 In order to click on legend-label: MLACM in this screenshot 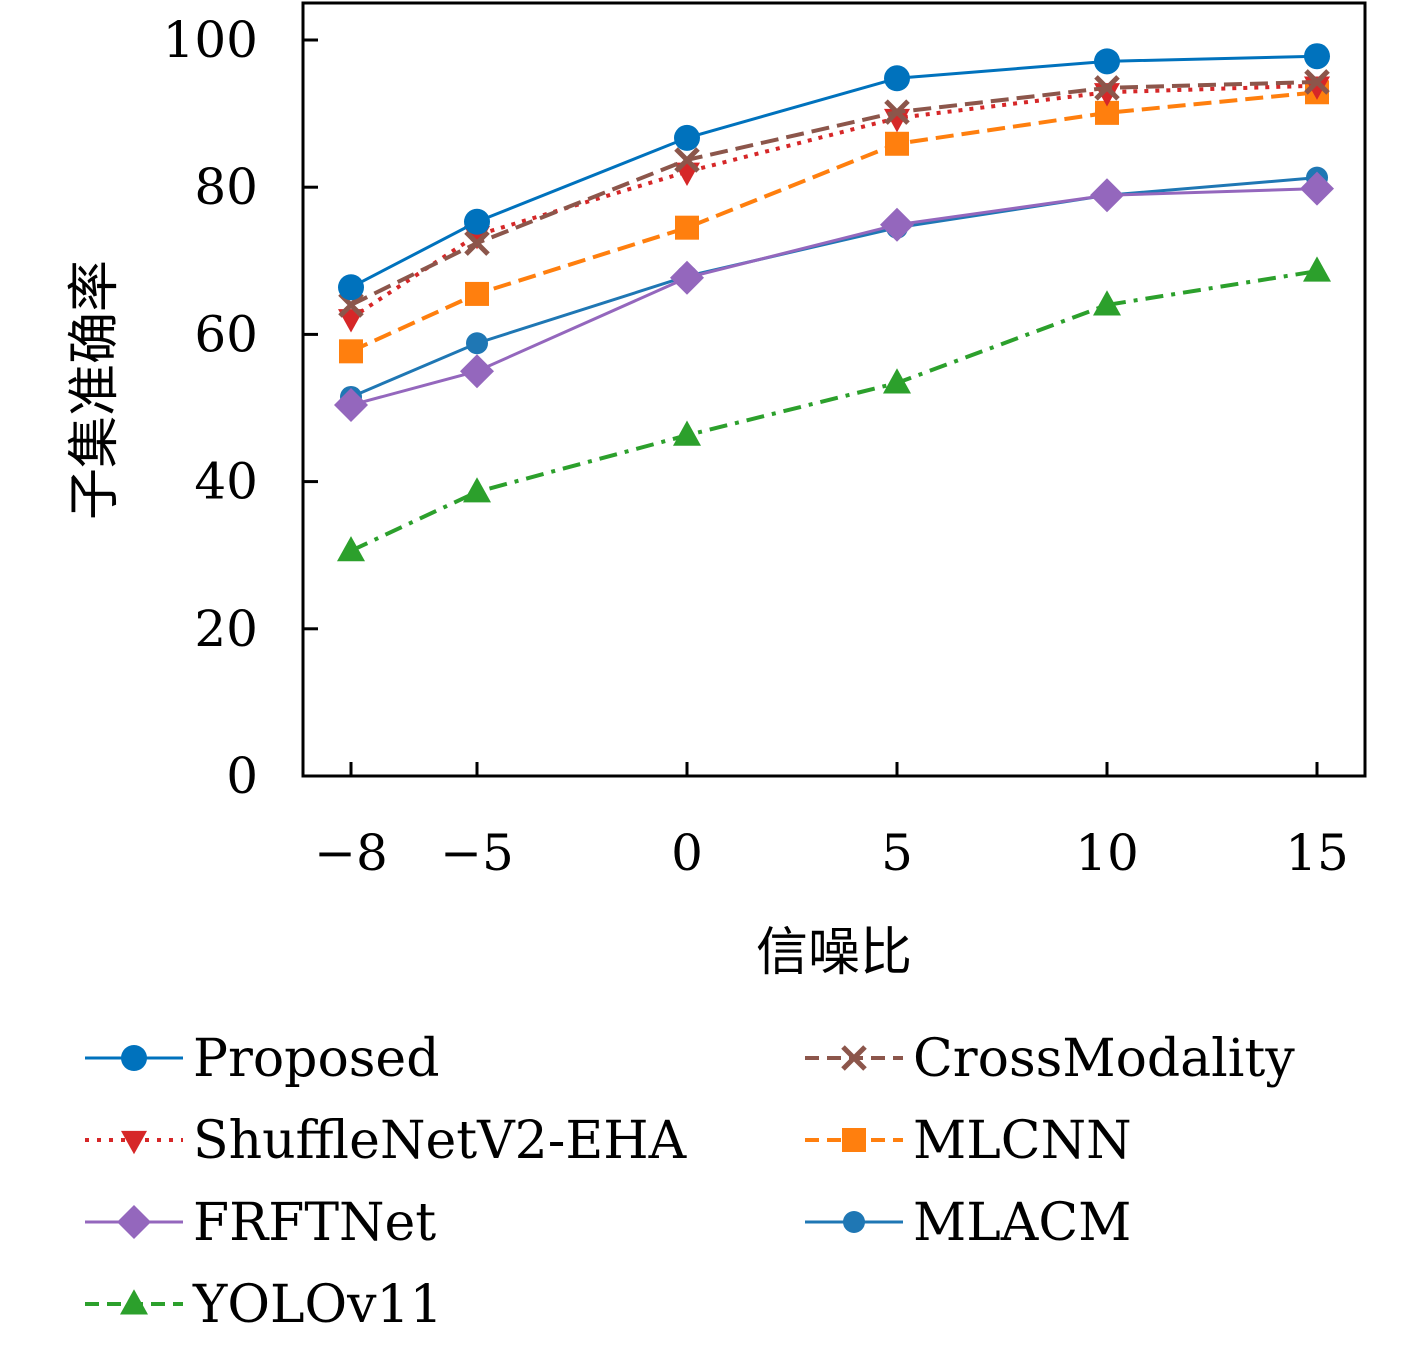, I will do `click(1022, 1223)`.